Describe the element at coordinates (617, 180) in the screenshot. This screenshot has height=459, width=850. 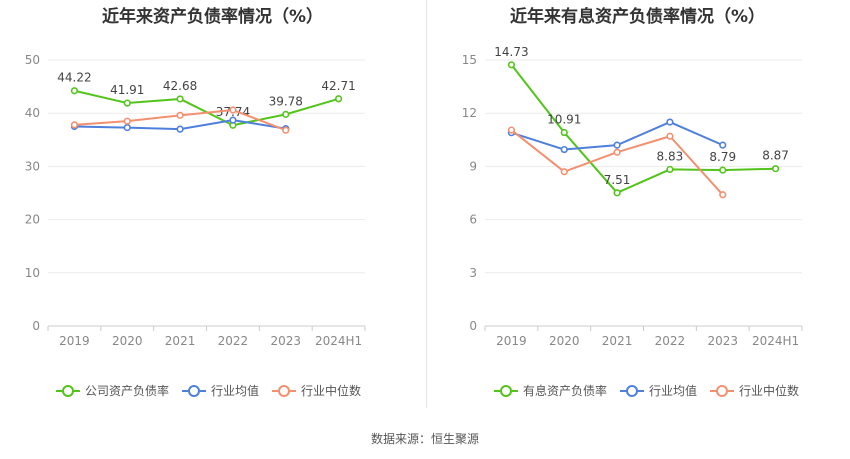
I see `data-label: 7.51` at that location.